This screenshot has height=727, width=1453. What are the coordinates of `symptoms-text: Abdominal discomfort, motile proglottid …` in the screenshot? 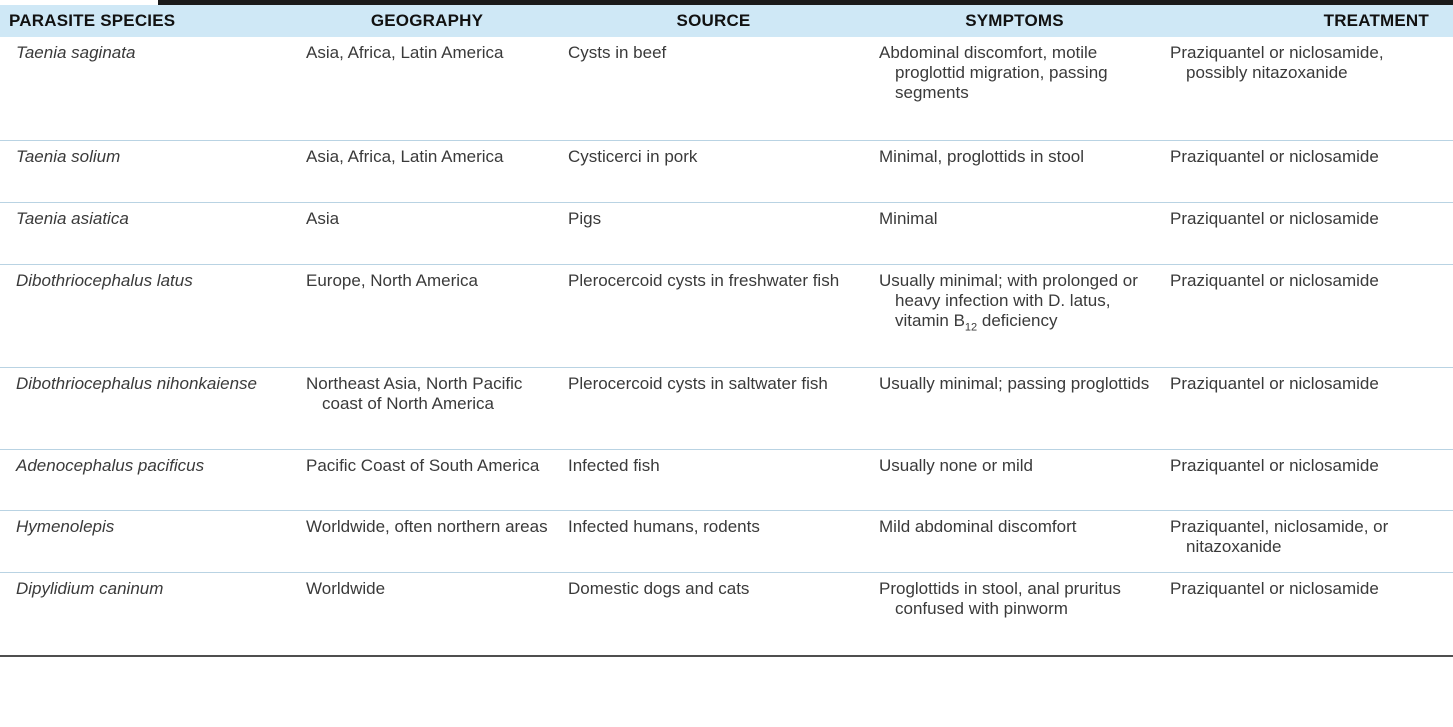 It's located at (993, 72).